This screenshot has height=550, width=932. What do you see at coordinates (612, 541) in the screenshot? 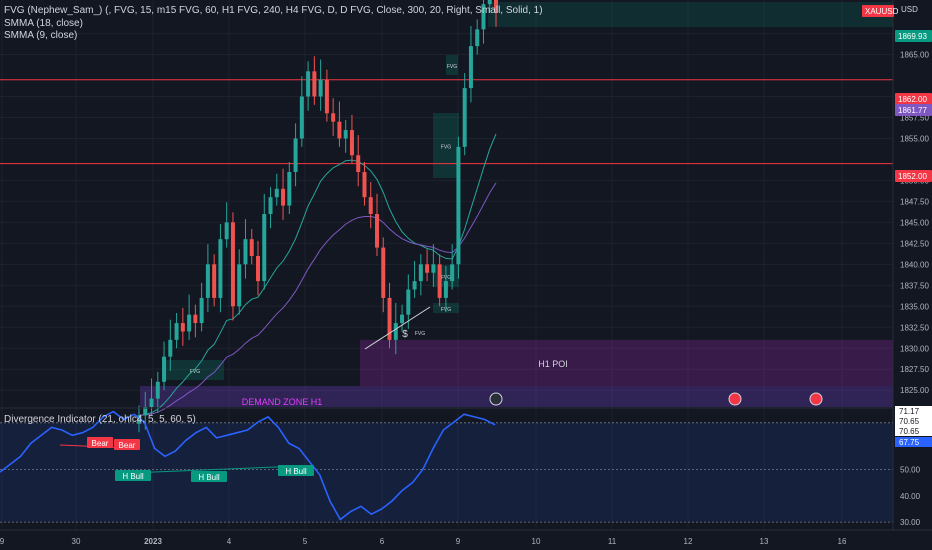
I see `time-tick-8: 11` at bounding box center [612, 541].